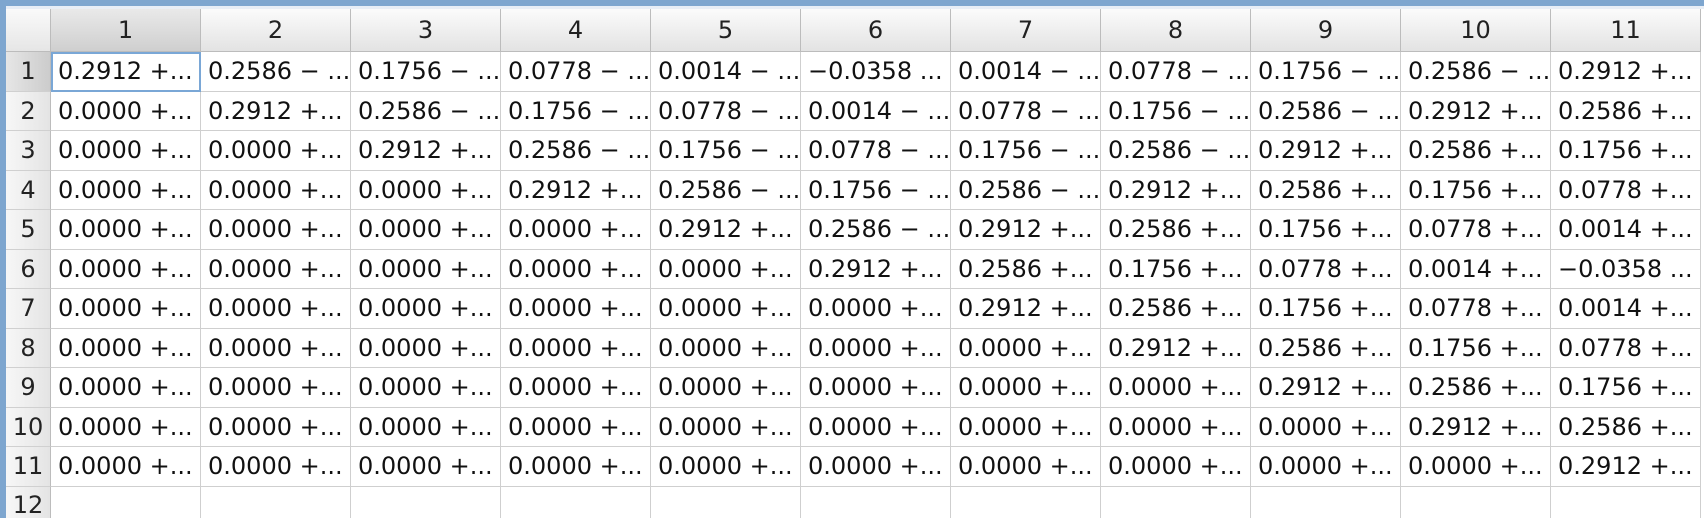 This screenshot has width=1704, height=518. What do you see at coordinates (28, 72) in the screenshot?
I see `row-header-1: 1` at bounding box center [28, 72].